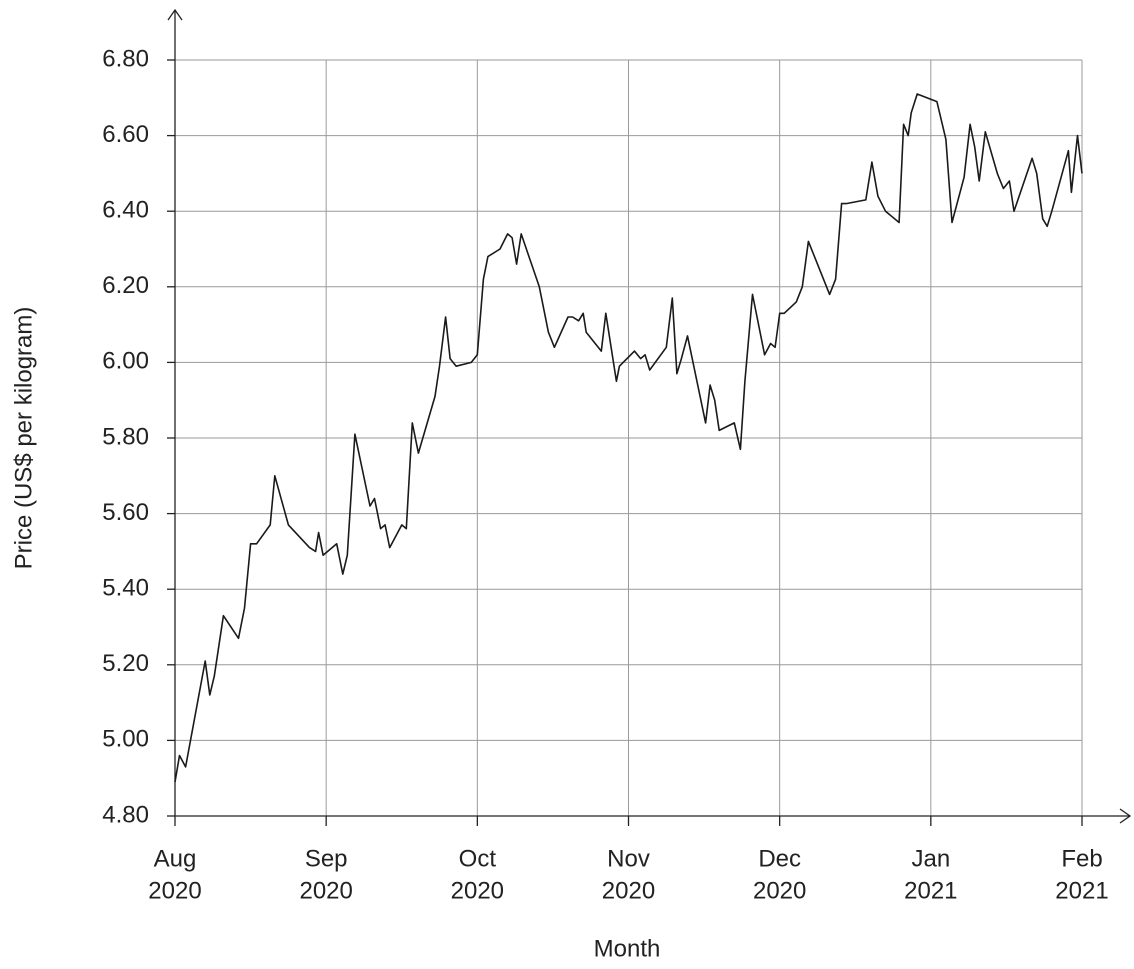  What do you see at coordinates (1125, 816) in the screenshot?
I see `x-axis-arrow` at bounding box center [1125, 816].